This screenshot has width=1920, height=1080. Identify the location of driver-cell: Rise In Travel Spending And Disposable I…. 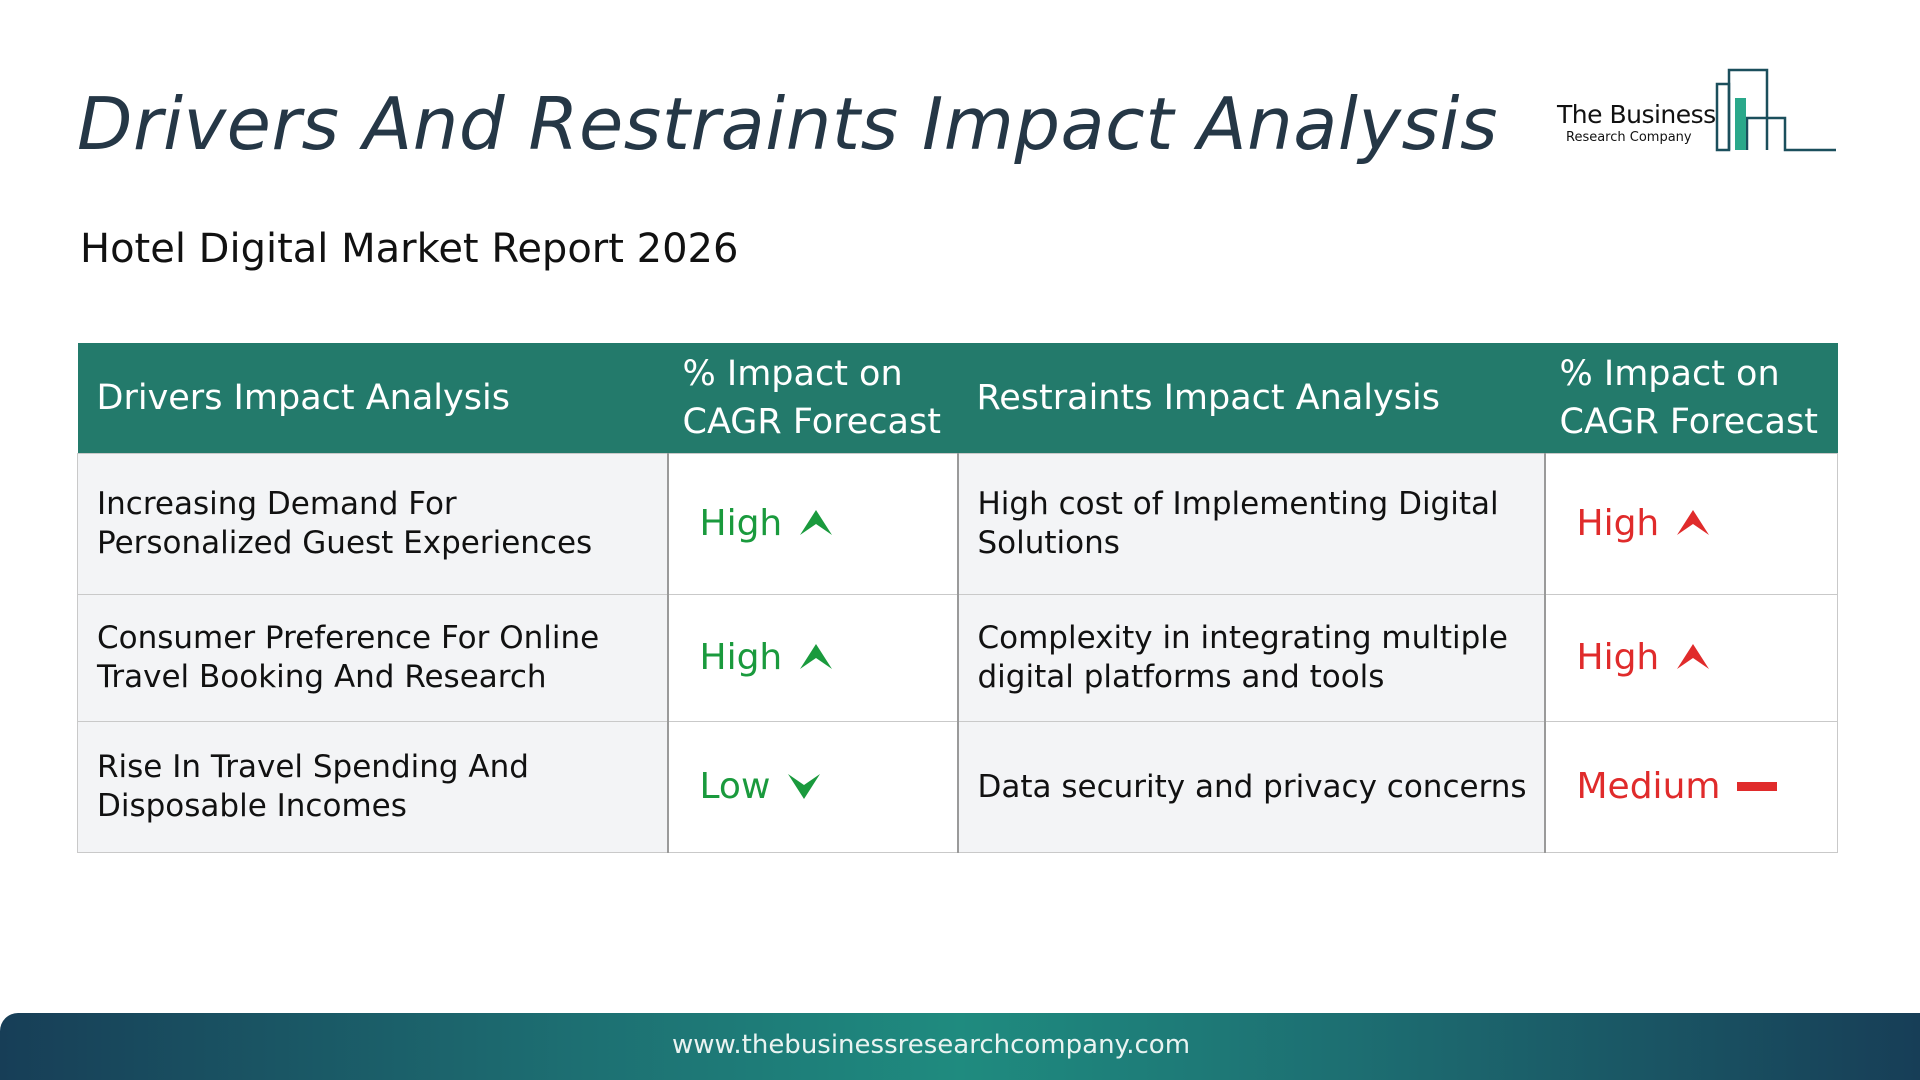
(373, 787).